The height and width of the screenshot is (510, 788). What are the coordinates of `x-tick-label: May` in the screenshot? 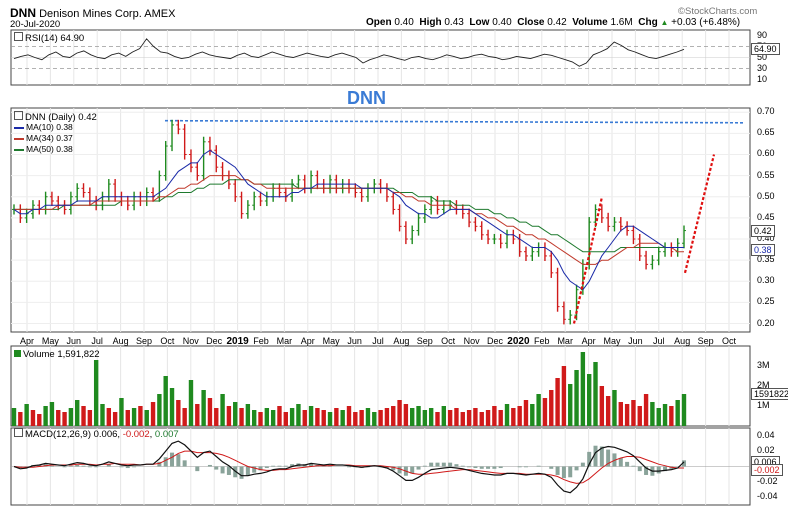 It's located at (612, 341).